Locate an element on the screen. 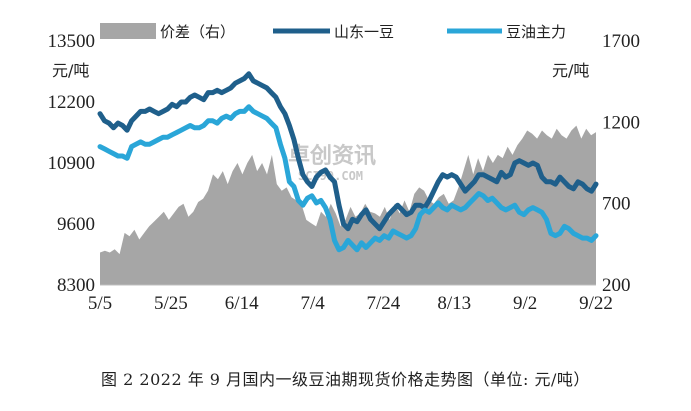  x-tick-label: 7/24 is located at coordinates (384, 303).